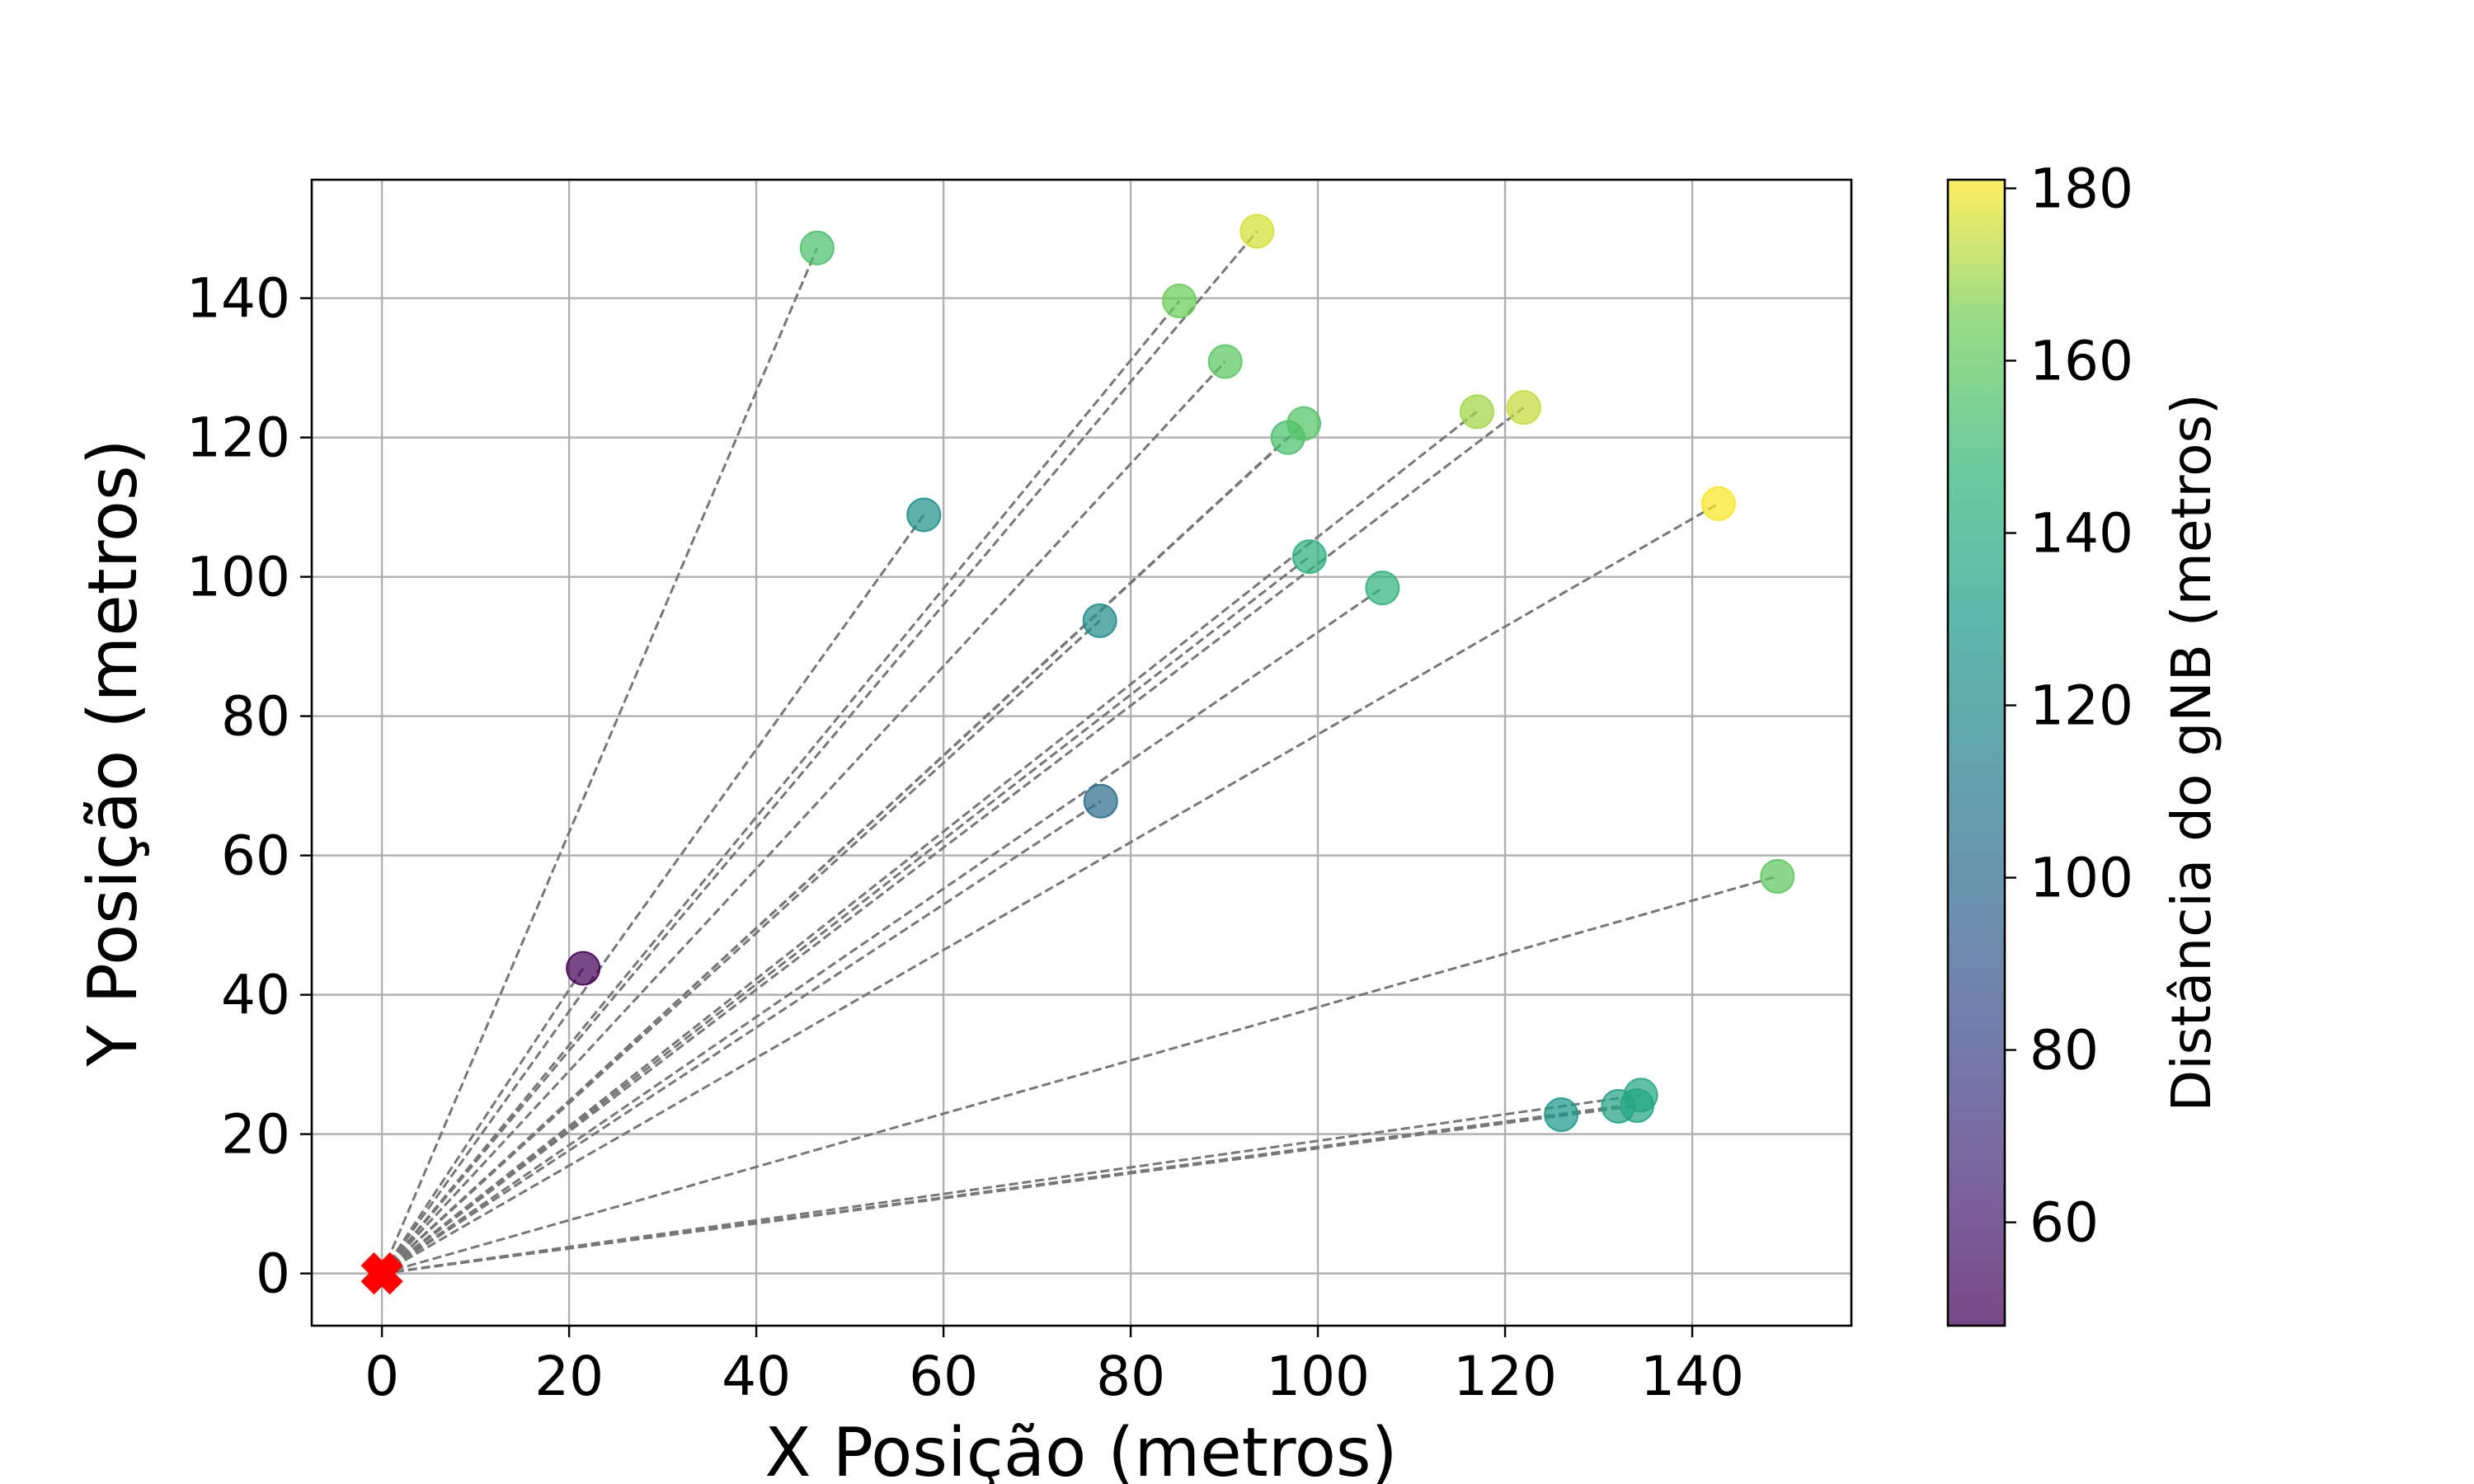 The width and height of the screenshot is (2474, 1484). What do you see at coordinates (1130, 1376) in the screenshot?
I see `x-tick-label: 80` at bounding box center [1130, 1376].